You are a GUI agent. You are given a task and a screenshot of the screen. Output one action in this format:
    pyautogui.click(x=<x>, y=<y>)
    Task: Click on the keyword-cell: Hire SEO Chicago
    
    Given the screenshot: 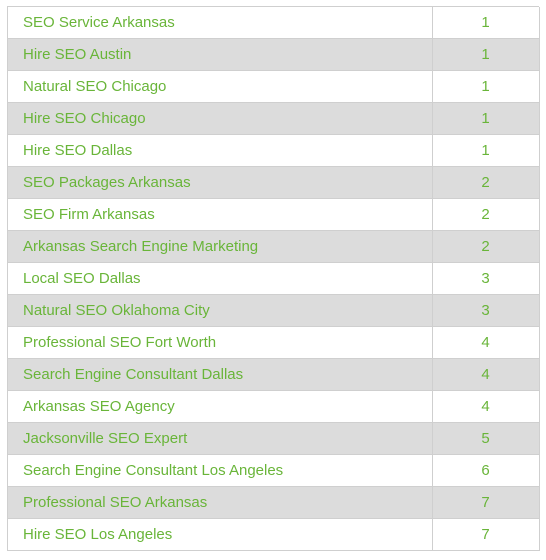 What is the action you would take?
    pyautogui.click(x=220, y=118)
    